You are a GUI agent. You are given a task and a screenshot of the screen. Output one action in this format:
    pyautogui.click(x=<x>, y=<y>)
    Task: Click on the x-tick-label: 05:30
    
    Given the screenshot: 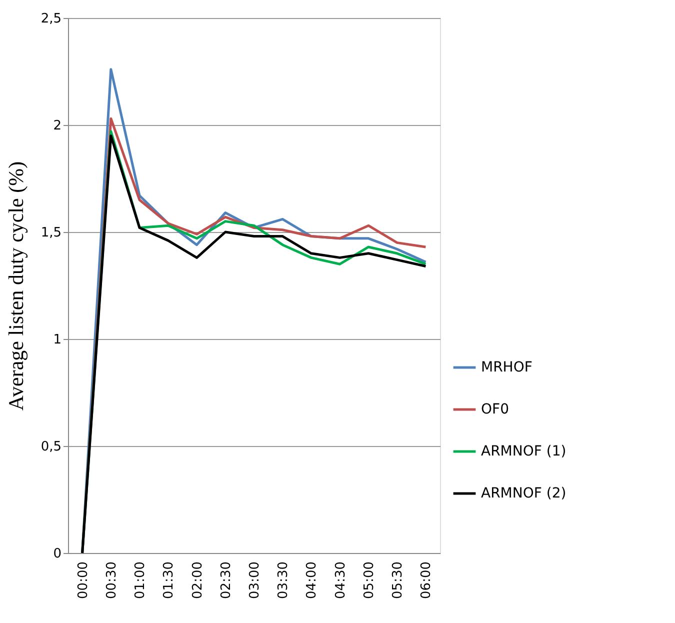 What is the action you would take?
    pyautogui.click(x=398, y=580)
    